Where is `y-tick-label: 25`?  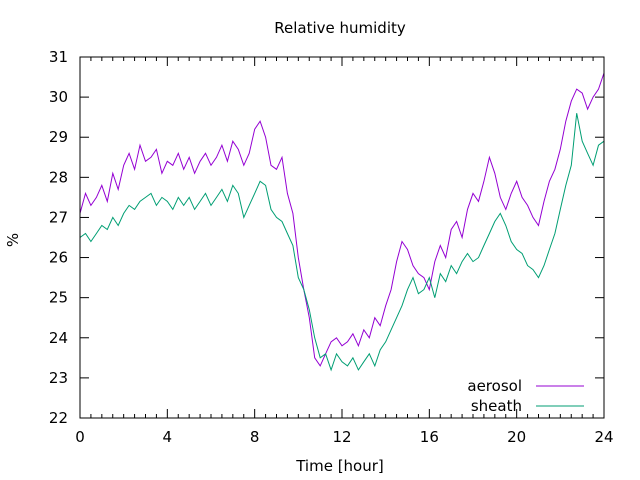
y-tick-label: 25 is located at coordinates (58, 298).